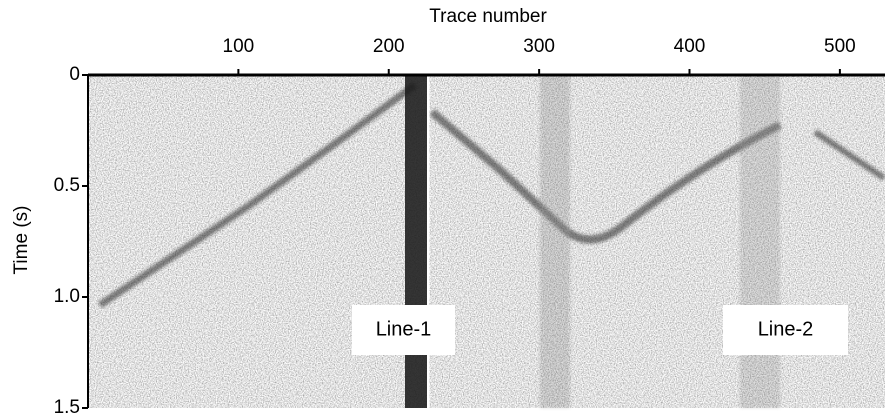 The height and width of the screenshot is (419, 885). What do you see at coordinates (21, 240) in the screenshot?
I see `y-axis-label: Time (s)` at bounding box center [21, 240].